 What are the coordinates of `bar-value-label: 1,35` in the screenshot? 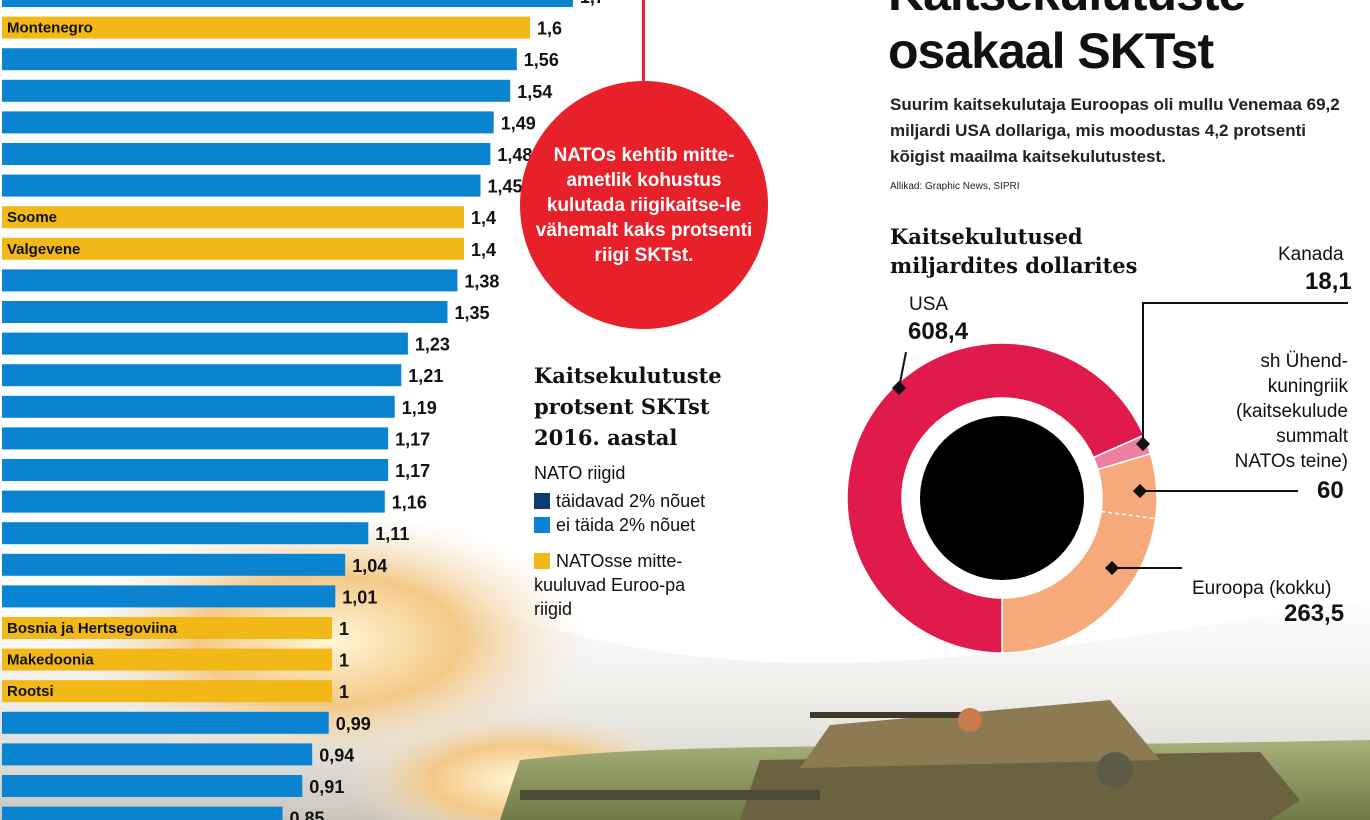 It's located at (472, 313).